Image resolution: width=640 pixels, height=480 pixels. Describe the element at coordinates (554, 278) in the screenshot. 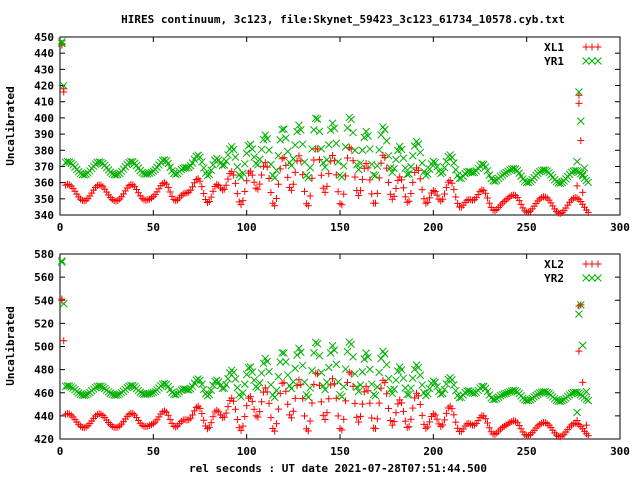

I see `legend-label: YR2` at that location.